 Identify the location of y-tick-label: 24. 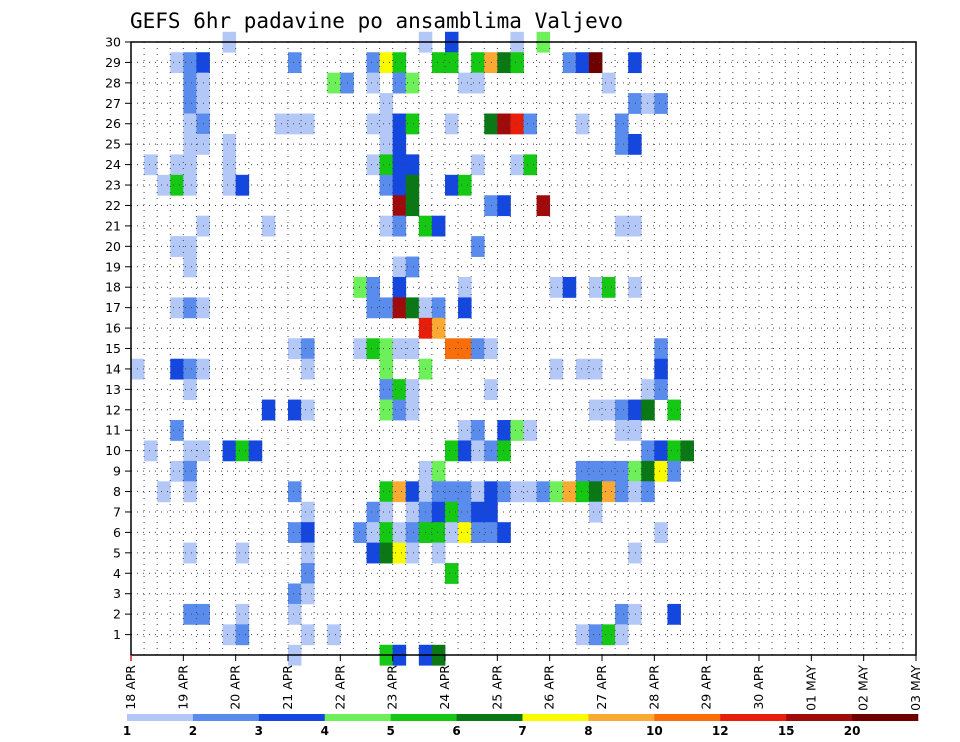
(113, 164).